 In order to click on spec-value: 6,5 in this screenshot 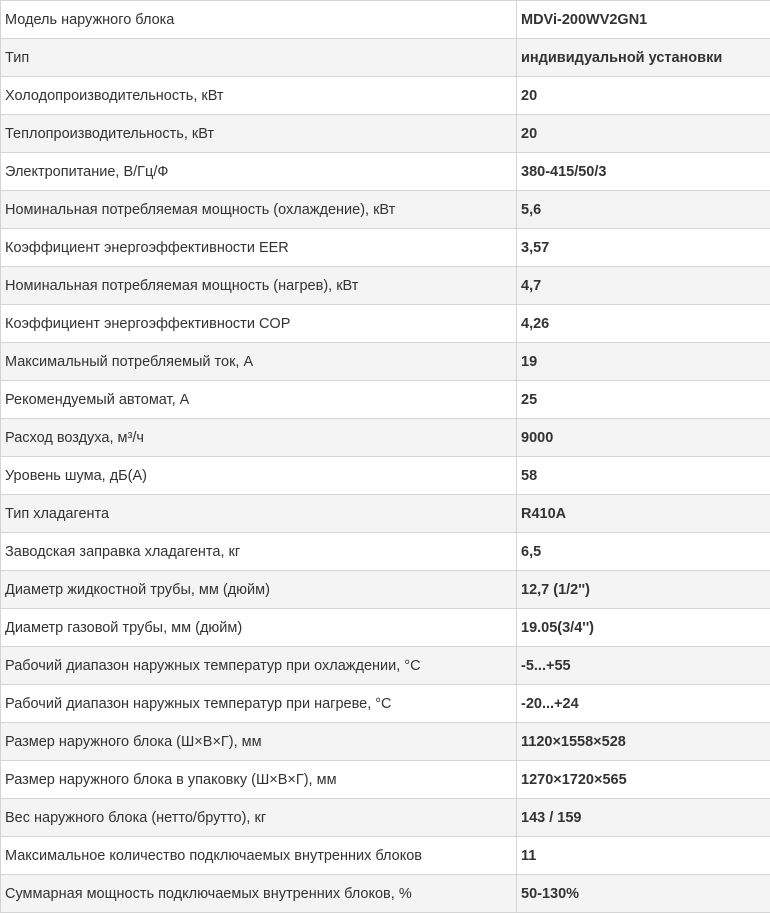, I will do `click(643, 552)`.